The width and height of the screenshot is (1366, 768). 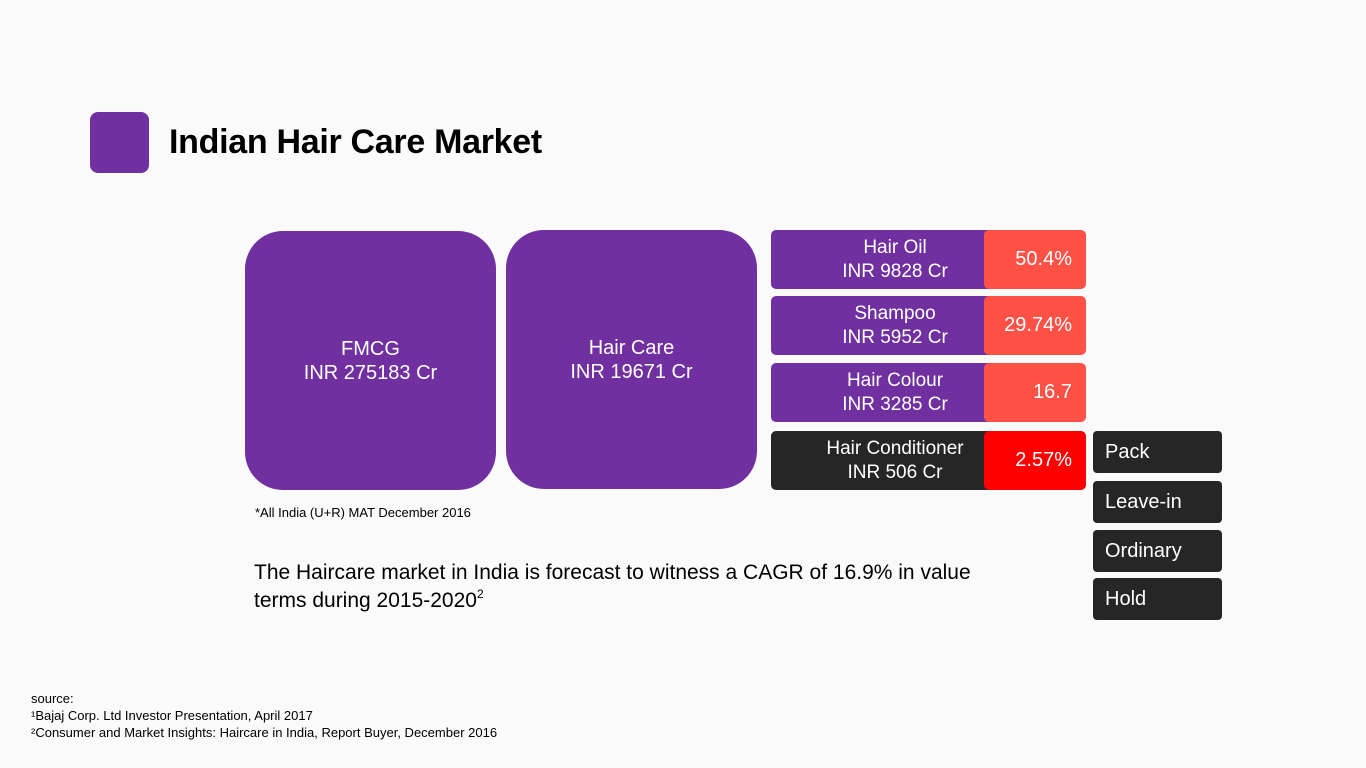 What do you see at coordinates (895, 404) in the screenshot?
I see `segment-value: INR 3285 Cr` at bounding box center [895, 404].